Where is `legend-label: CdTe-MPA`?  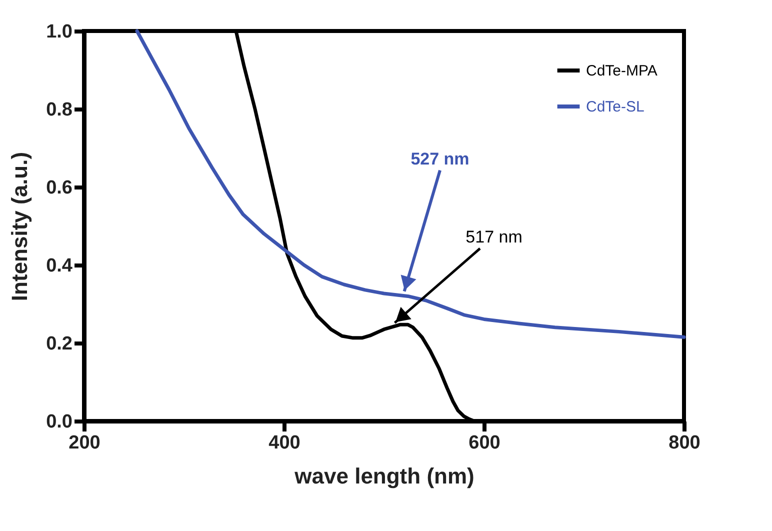
legend-label: CdTe-MPA is located at coordinates (622, 71).